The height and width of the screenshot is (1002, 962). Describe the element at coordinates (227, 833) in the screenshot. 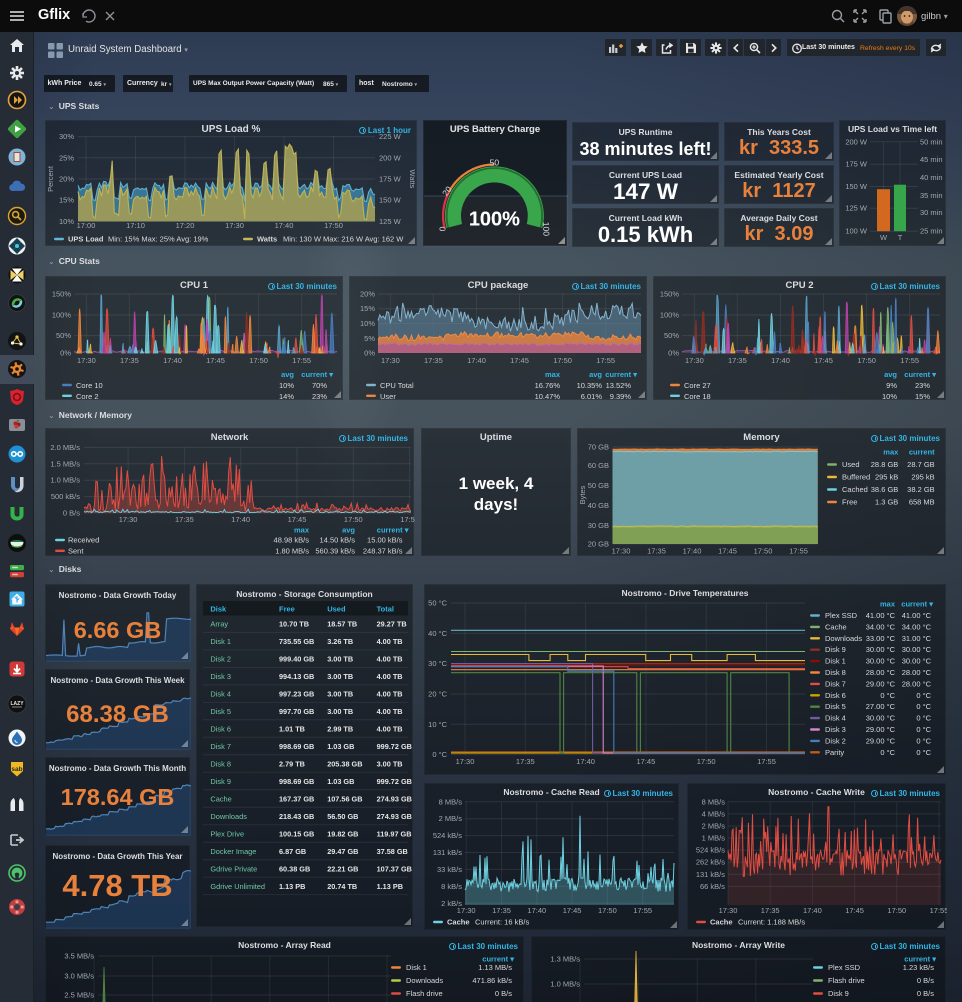

I see `svg-text: Plex Drive` at that location.